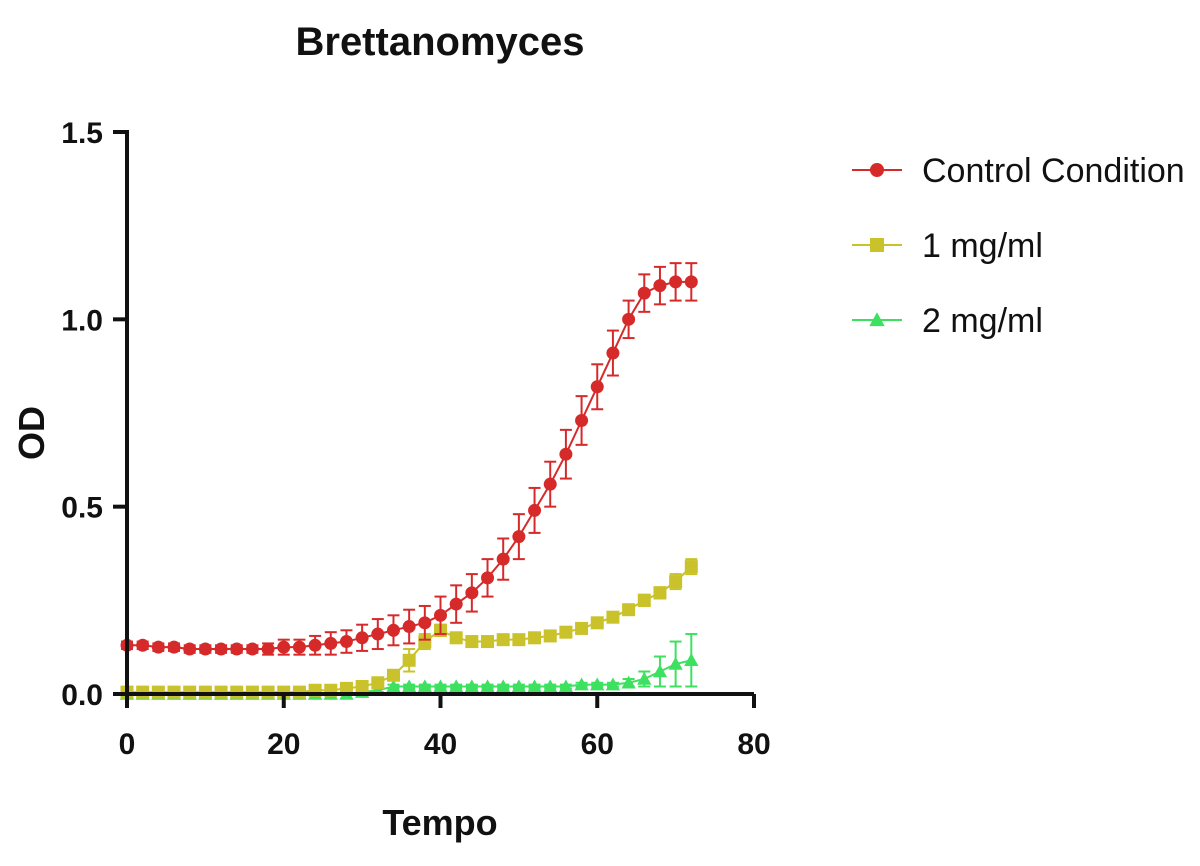 The image size is (1200, 866). What do you see at coordinates (82, 133) in the screenshot?
I see `y-tick-label: 1.5` at bounding box center [82, 133].